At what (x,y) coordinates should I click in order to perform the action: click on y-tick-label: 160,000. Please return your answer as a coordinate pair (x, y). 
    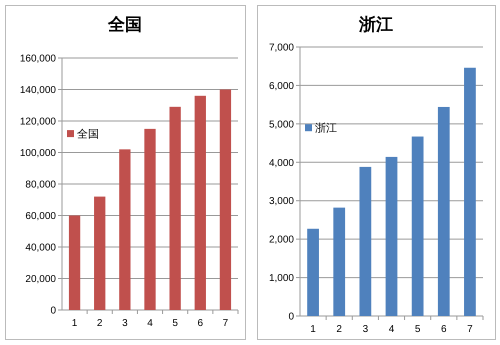
    Looking at the image, I should click on (38, 59).